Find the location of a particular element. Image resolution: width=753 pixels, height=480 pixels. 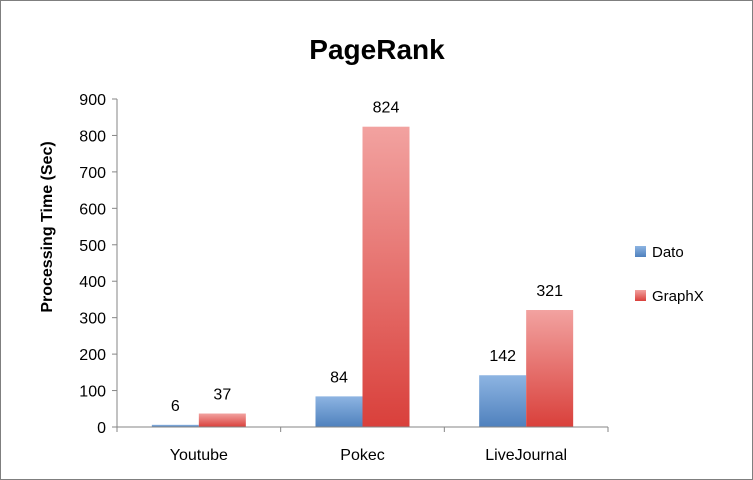

legend-label-dato: Dato is located at coordinates (668, 252).